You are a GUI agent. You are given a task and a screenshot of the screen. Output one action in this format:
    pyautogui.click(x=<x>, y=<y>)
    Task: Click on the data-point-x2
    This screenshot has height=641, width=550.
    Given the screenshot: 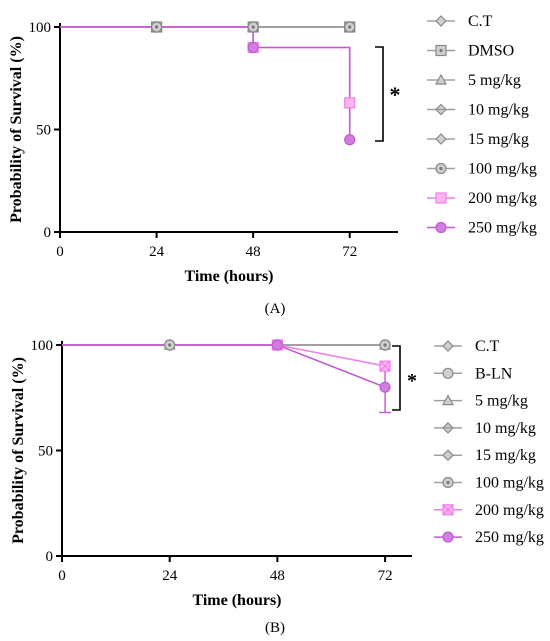 What is the action you would take?
    pyautogui.click(x=385, y=366)
    